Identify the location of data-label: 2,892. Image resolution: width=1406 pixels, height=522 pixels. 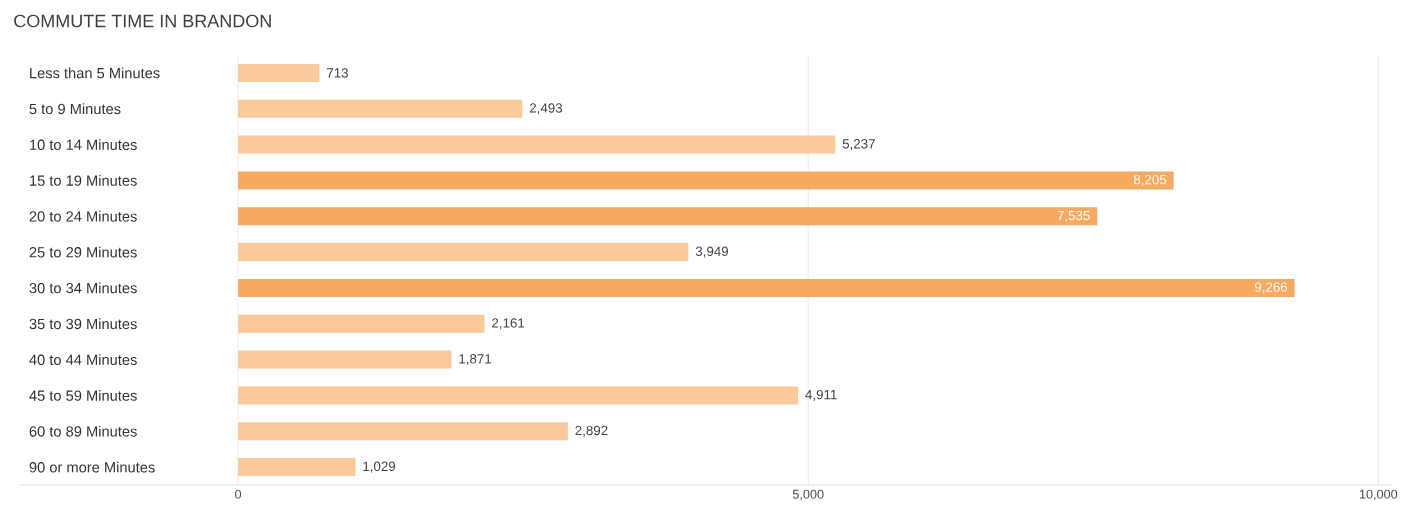
(591, 431).